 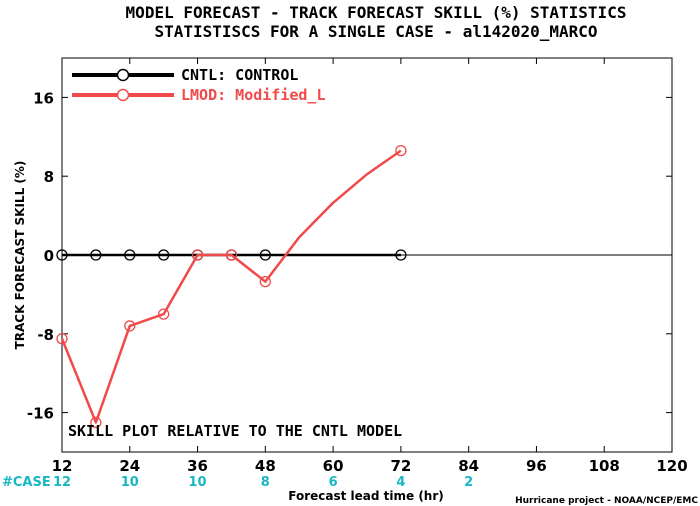 I want to click on case-count-label: #CASE, so click(x=26, y=482).